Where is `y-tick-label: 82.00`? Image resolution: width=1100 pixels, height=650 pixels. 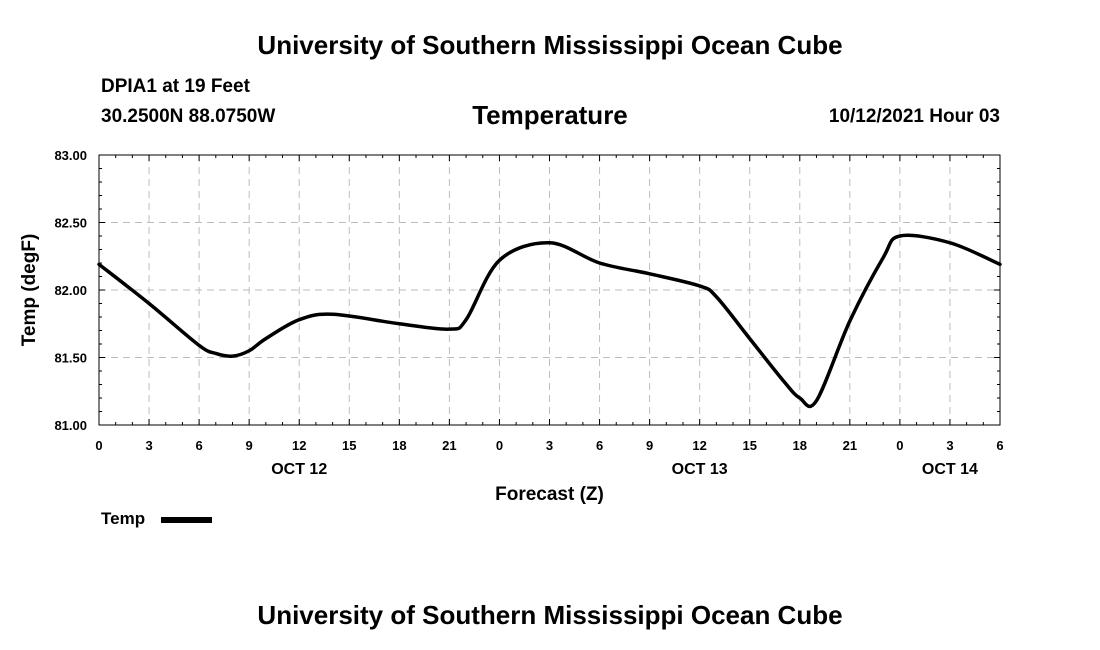
y-tick-label: 82.00 is located at coordinates (70, 290).